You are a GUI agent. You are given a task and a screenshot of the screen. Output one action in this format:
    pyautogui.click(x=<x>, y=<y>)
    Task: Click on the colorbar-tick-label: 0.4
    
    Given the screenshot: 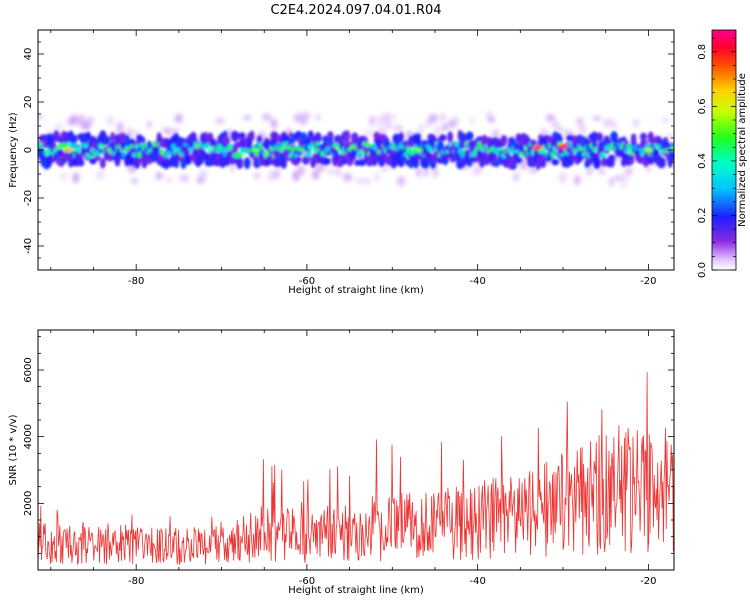 What is the action you would take?
    pyautogui.click(x=702, y=161)
    